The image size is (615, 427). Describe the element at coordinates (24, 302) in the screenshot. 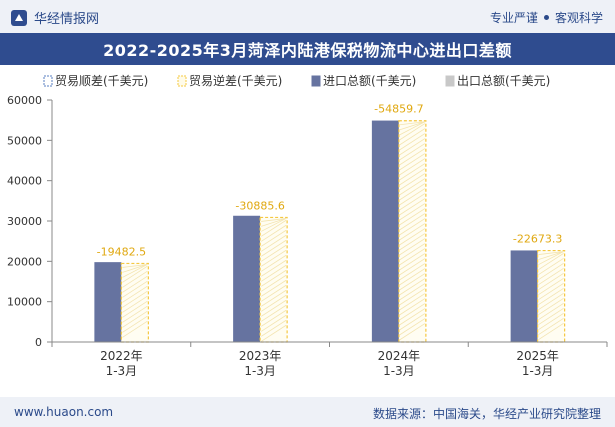

I see `y-tick-label-1: 10000` at that location.